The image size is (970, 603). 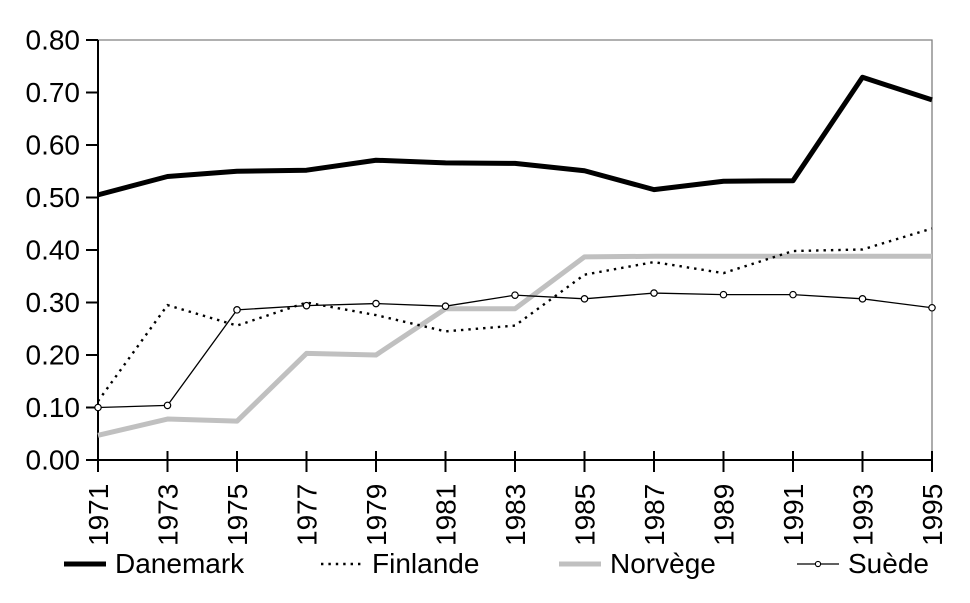 What do you see at coordinates (446, 515) in the screenshot?
I see `x-tick-label: 1981` at bounding box center [446, 515].